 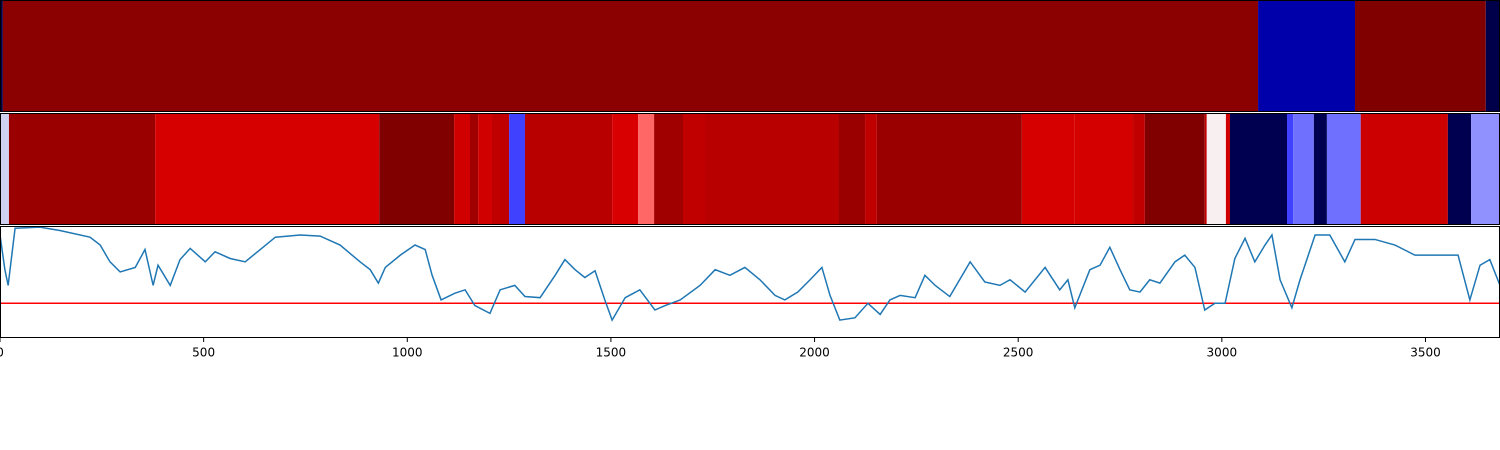 I want to click on x-tick-label: 1500, so click(x=611, y=353).